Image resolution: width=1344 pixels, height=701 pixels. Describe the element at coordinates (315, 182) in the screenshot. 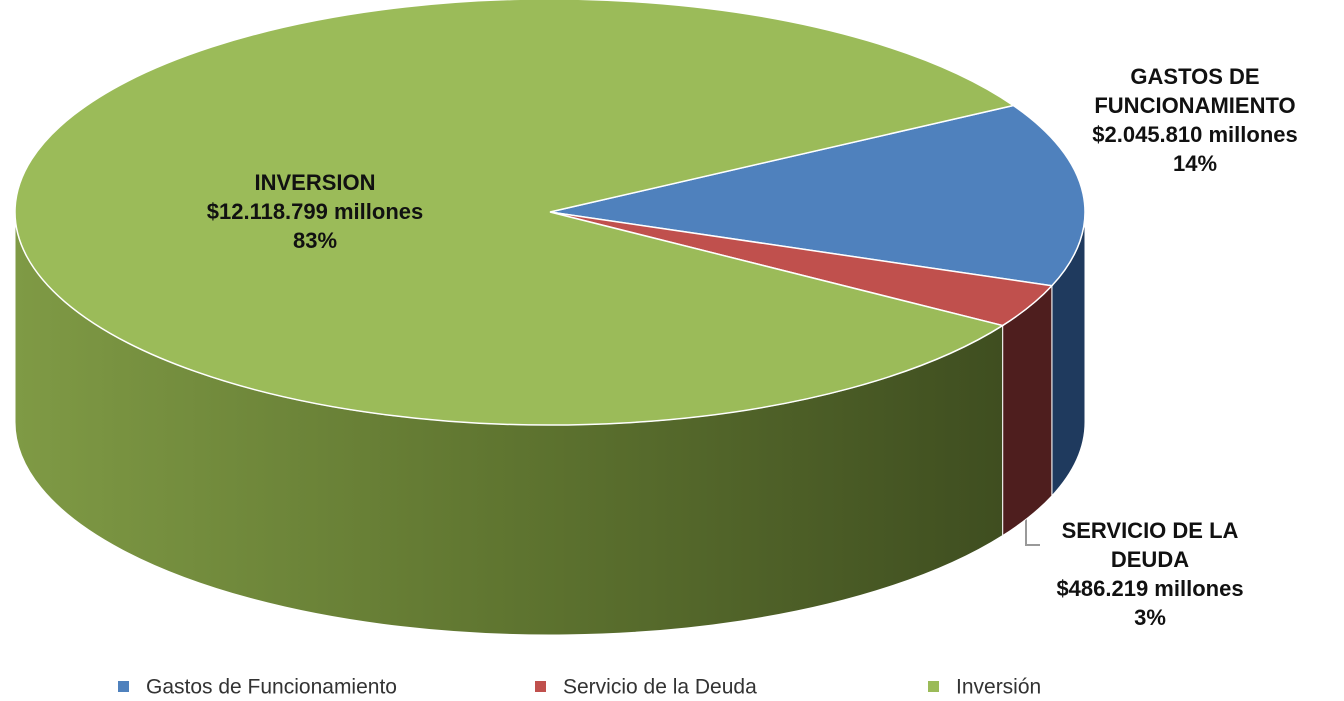

I see `label-name: INVERSION` at that location.